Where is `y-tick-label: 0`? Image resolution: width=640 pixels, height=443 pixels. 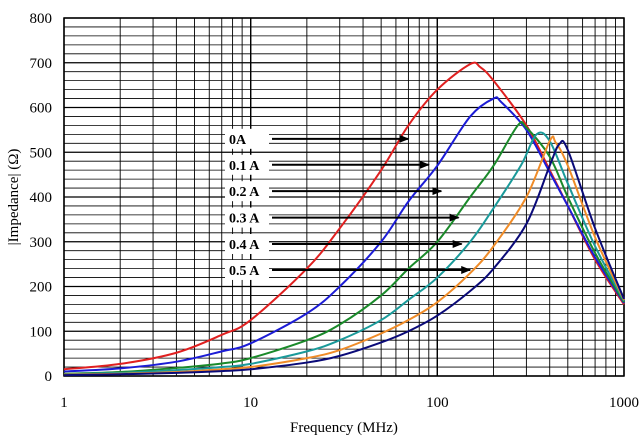 y-tick-label: 0 is located at coordinates (49, 377).